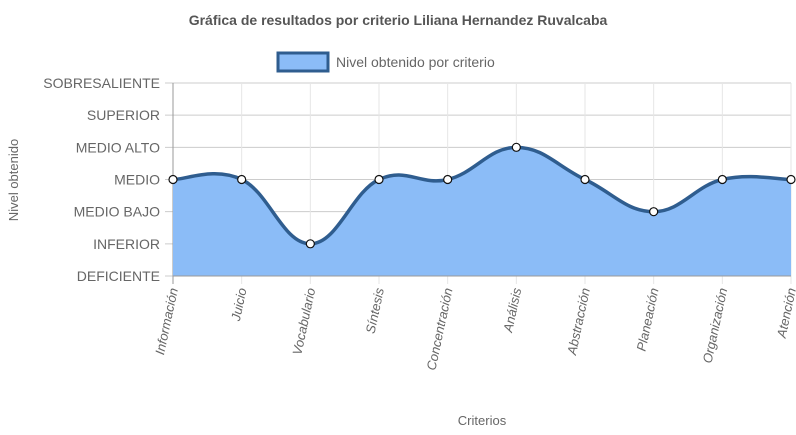  I want to click on y-axis-label: Nivel obtenido, so click(13, 180).